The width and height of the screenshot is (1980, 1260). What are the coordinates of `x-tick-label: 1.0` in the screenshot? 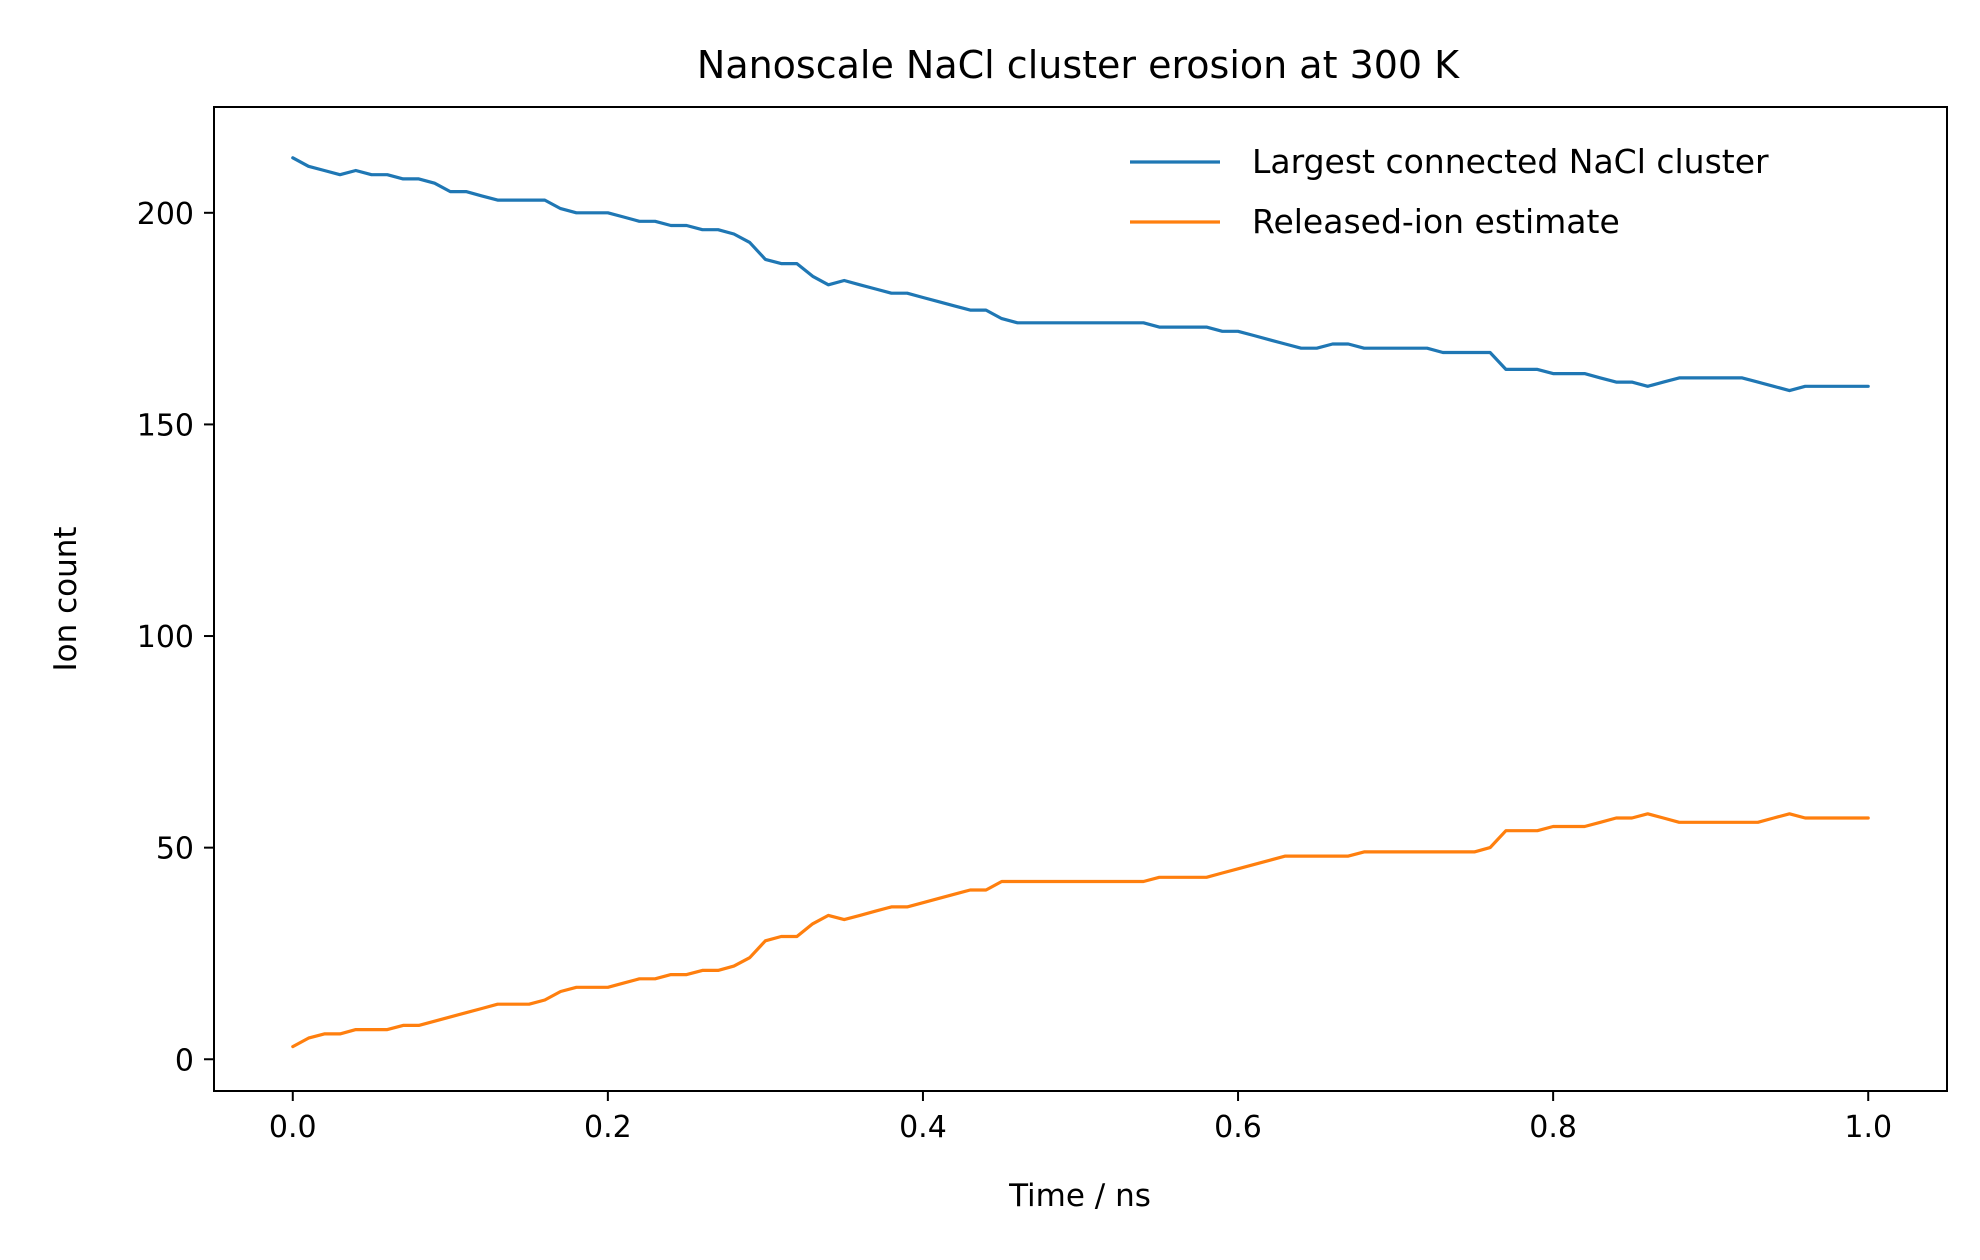 It's located at (1868, 1127).